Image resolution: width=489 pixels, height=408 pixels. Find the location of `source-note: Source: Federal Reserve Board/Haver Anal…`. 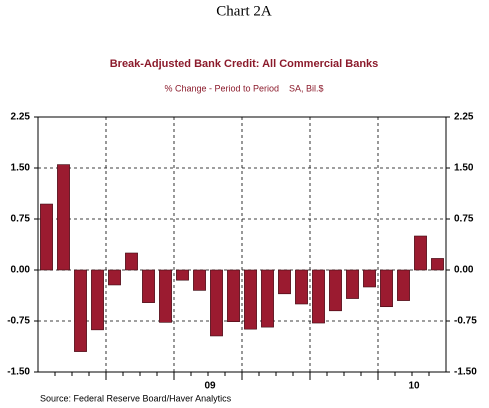

source-note: Source: Federal Reserve Board/Haver Anal… is located at coordinates (136, 398).